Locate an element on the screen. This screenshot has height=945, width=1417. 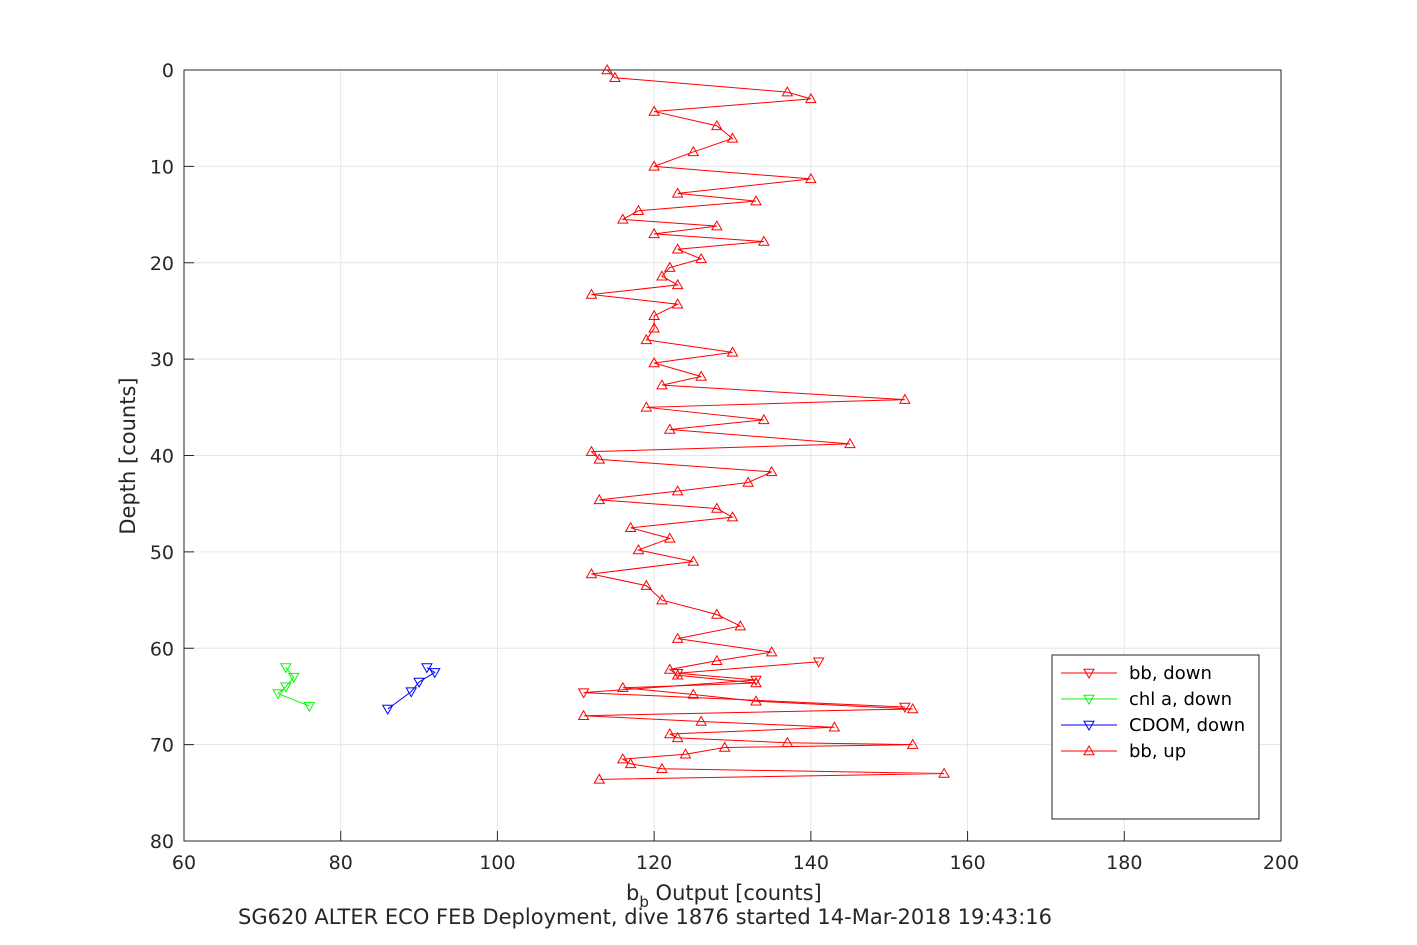
legend-item: bb, up is located at coordinates (1123, 751).